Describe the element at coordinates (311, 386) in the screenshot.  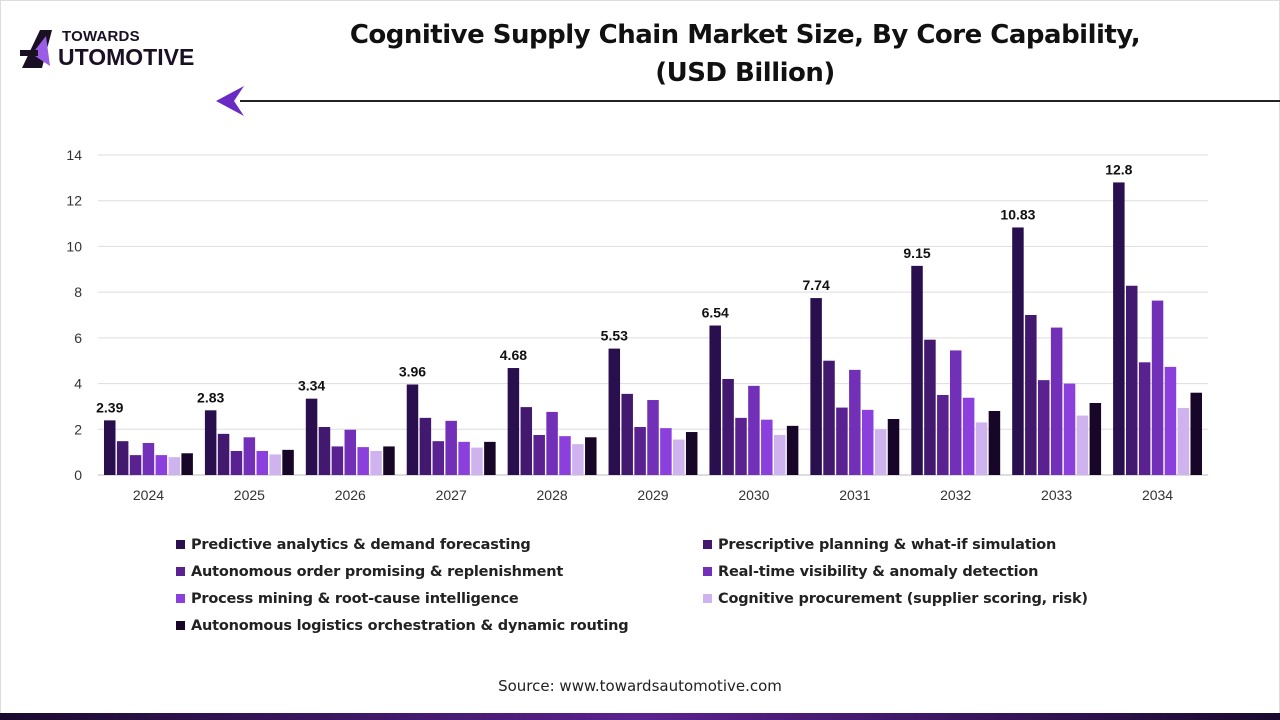
I see `data-label: 3.34` at that location.